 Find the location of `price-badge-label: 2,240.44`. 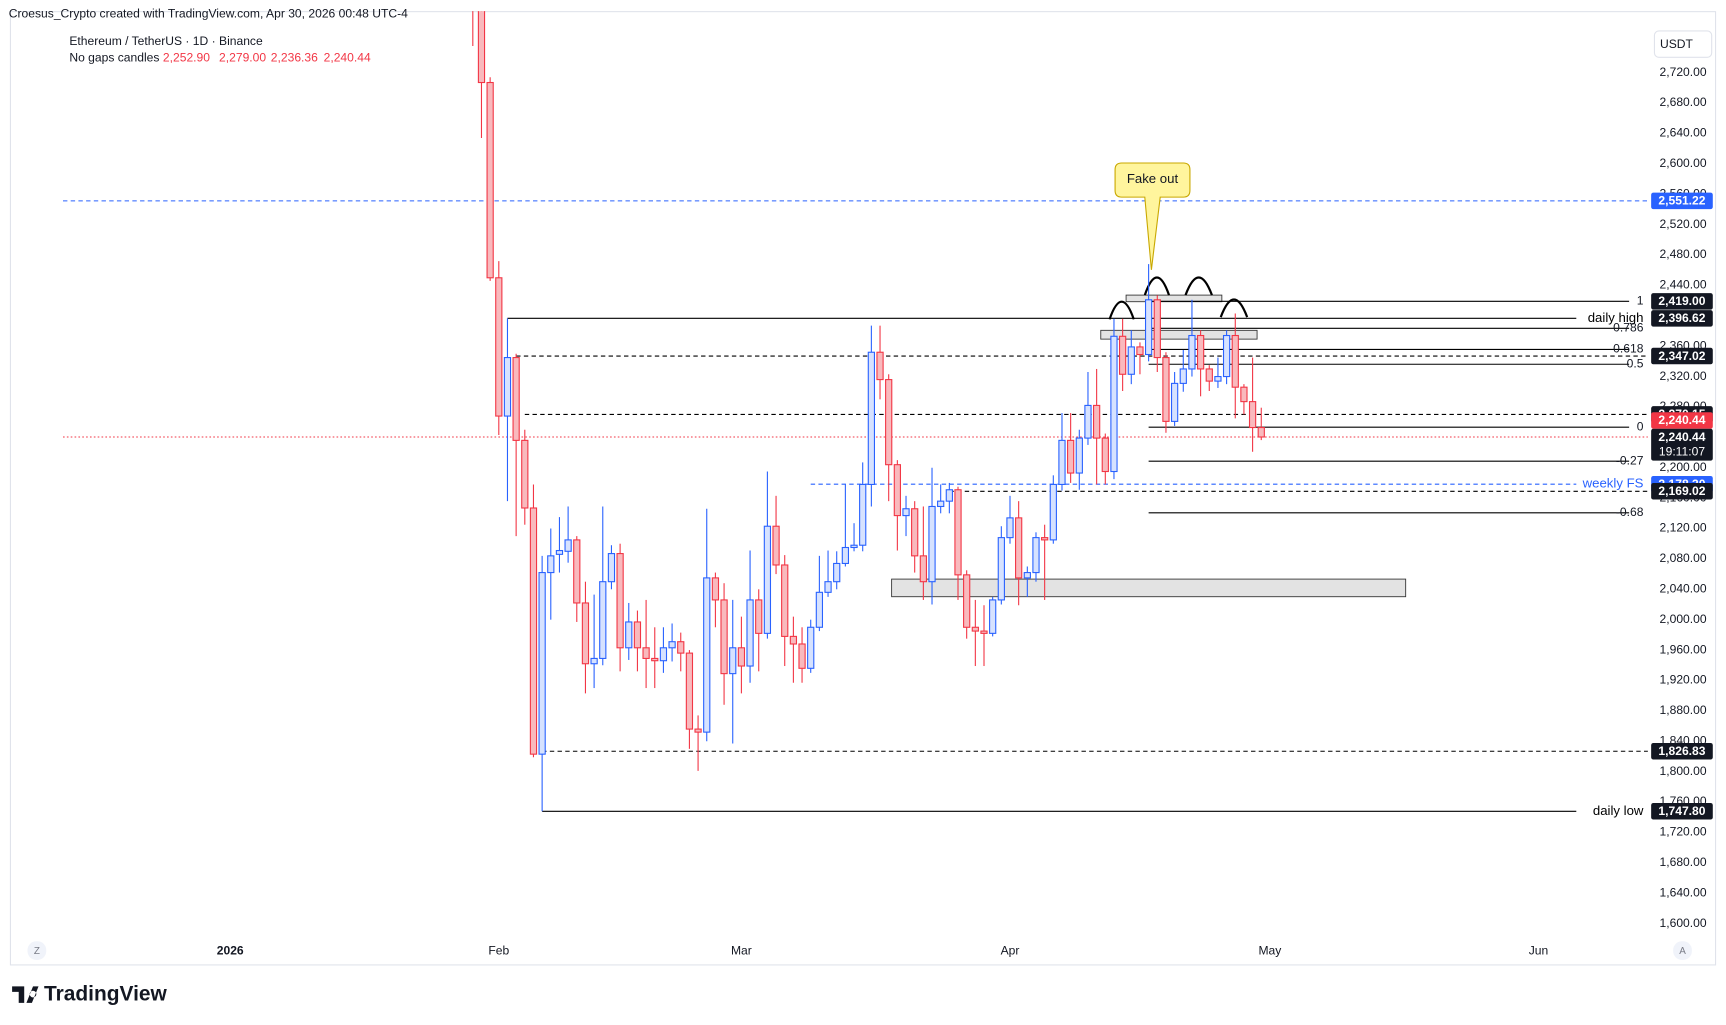

price-badge-label: 2,240.44 is located at coordinates (1681, 420).